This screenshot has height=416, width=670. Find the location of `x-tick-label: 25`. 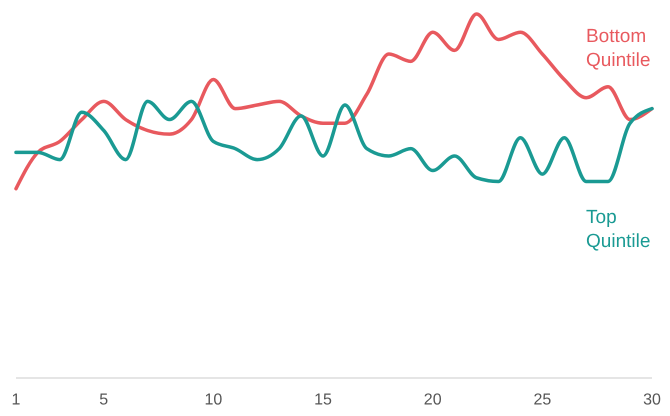

x-tick-label: 25 is located at coordinates (542, 399).